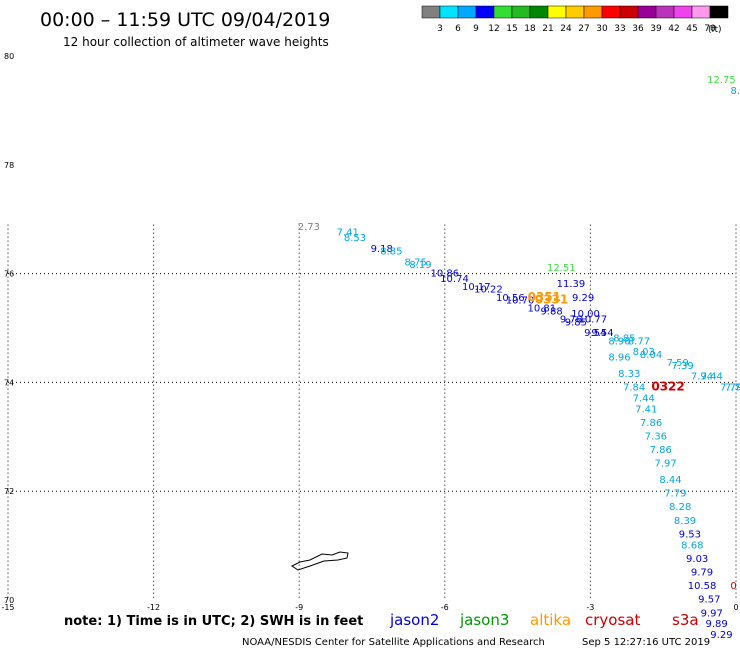 The image size is (740, 650). What do you see at coordinates (629, 374) in the screenshot?
I see `data-point-label: 8.33` at bounding box center [629, 374].